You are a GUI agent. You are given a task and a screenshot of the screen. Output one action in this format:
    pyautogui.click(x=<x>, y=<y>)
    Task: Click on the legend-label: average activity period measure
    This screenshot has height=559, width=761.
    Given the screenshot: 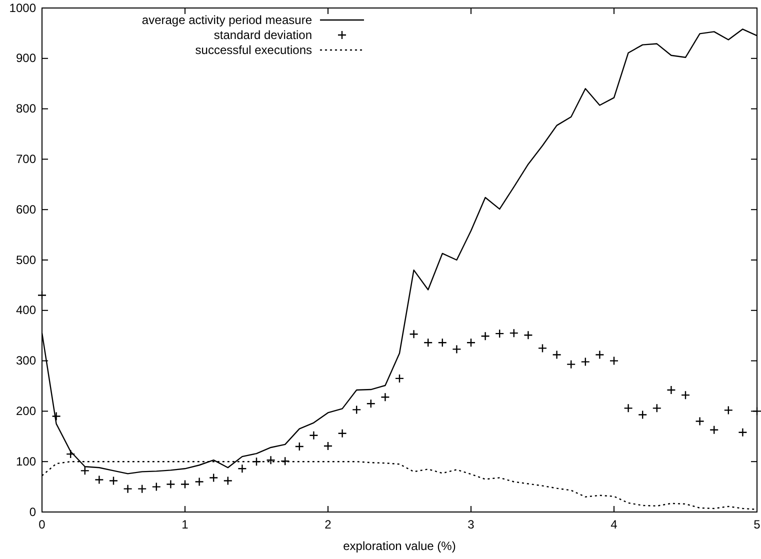 What is the action you would take?
    pyautogui.click(x=227, y=20)
    